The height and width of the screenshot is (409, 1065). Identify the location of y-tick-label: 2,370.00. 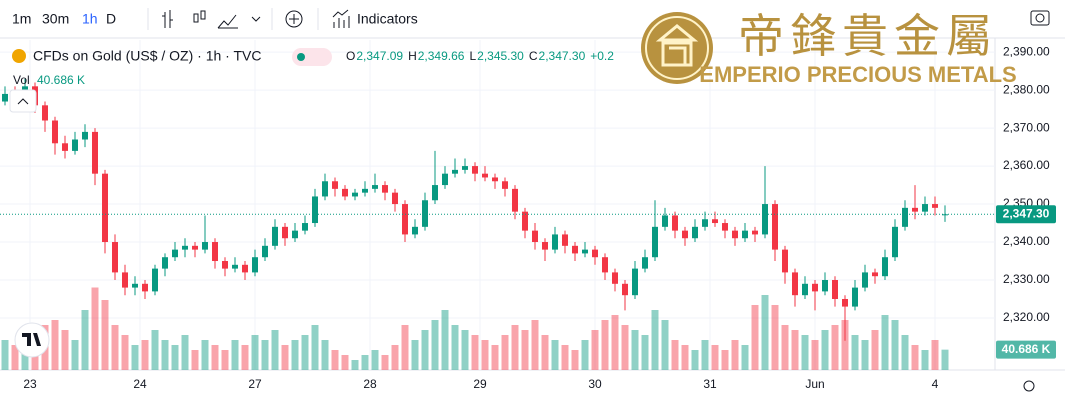
(1026, 127).